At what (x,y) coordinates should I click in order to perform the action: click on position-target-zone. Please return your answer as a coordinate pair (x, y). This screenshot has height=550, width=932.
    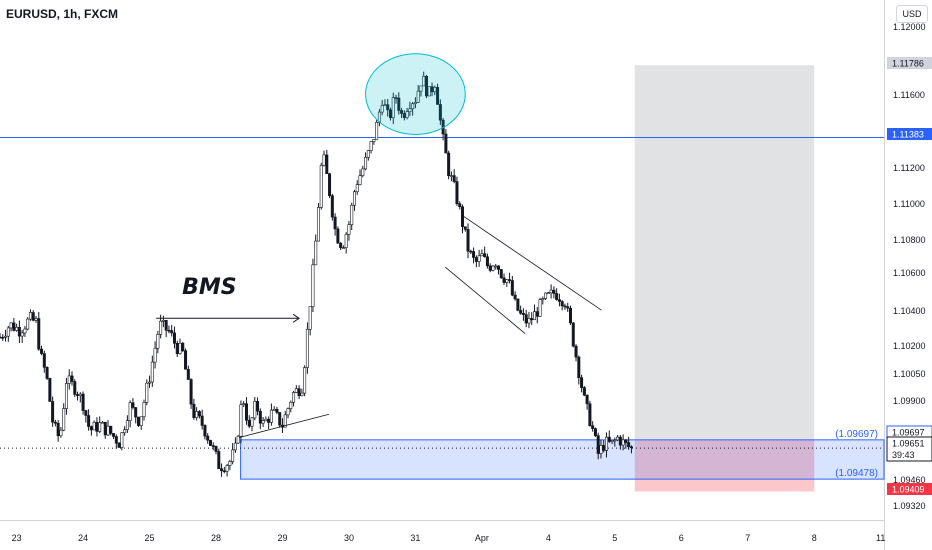
    Looking at the image, I should click on (724, 252).